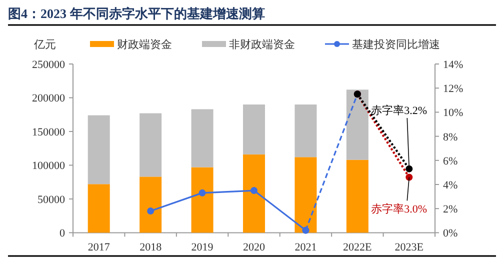 The image size is (500, 274). What do you see at coordinates (357, 248) in the screenshot?
I see `x-tick-label: 2022E` at bounding box center [357, 248].